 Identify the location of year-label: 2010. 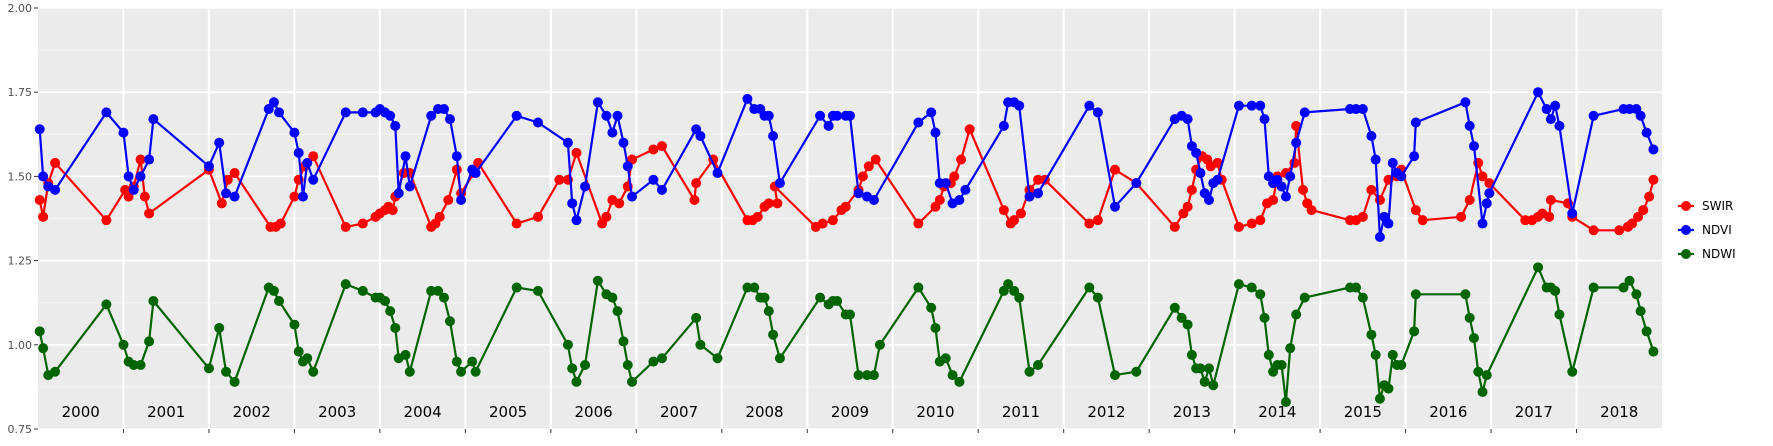
(935, 412).